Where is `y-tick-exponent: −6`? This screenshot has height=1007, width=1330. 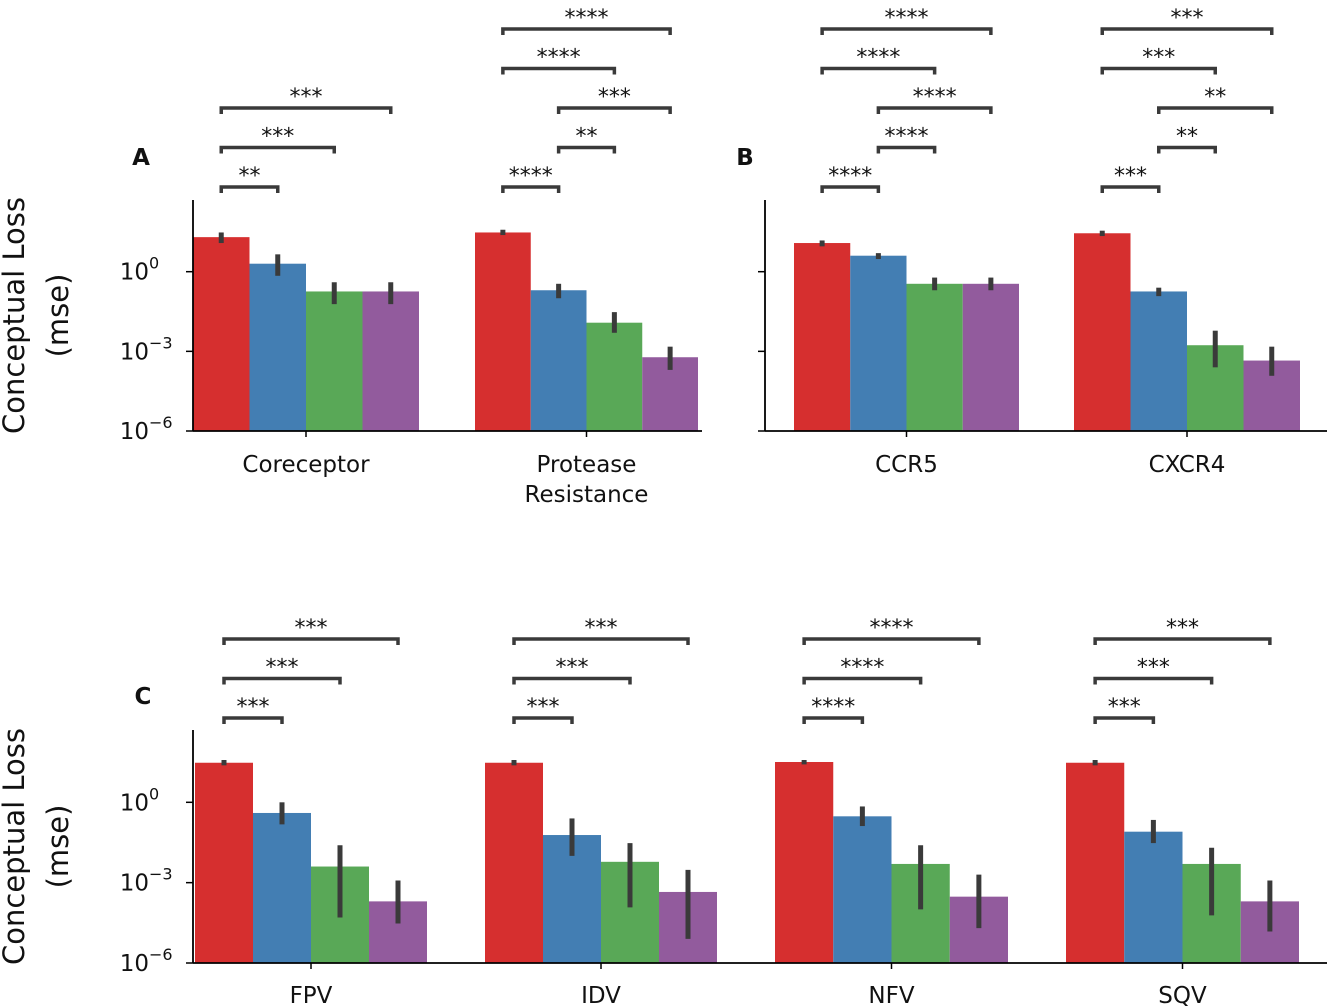 y-tick-exponent: −6 is located at coordinates (161, 954).